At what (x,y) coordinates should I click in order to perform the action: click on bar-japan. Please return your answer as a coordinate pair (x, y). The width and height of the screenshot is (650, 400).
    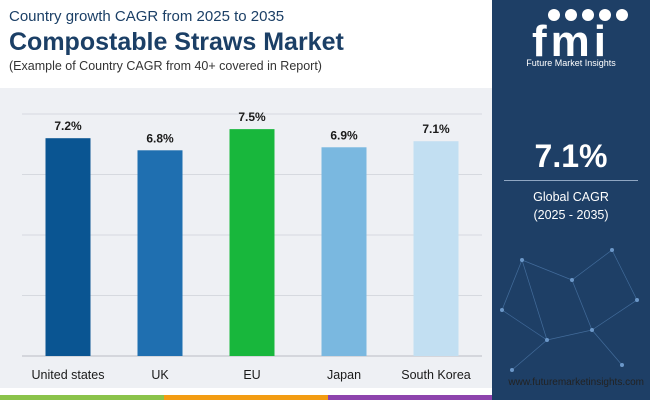
    Looking at the image, I should click on (344, 251).